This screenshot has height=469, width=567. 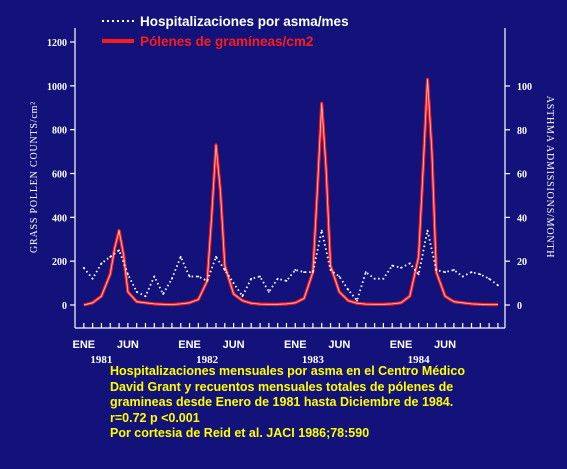 What do you see at coordinates (445, 345) in the screenshot?
I see `x-month-label-7: JUN` at bounding box center [445, 345].